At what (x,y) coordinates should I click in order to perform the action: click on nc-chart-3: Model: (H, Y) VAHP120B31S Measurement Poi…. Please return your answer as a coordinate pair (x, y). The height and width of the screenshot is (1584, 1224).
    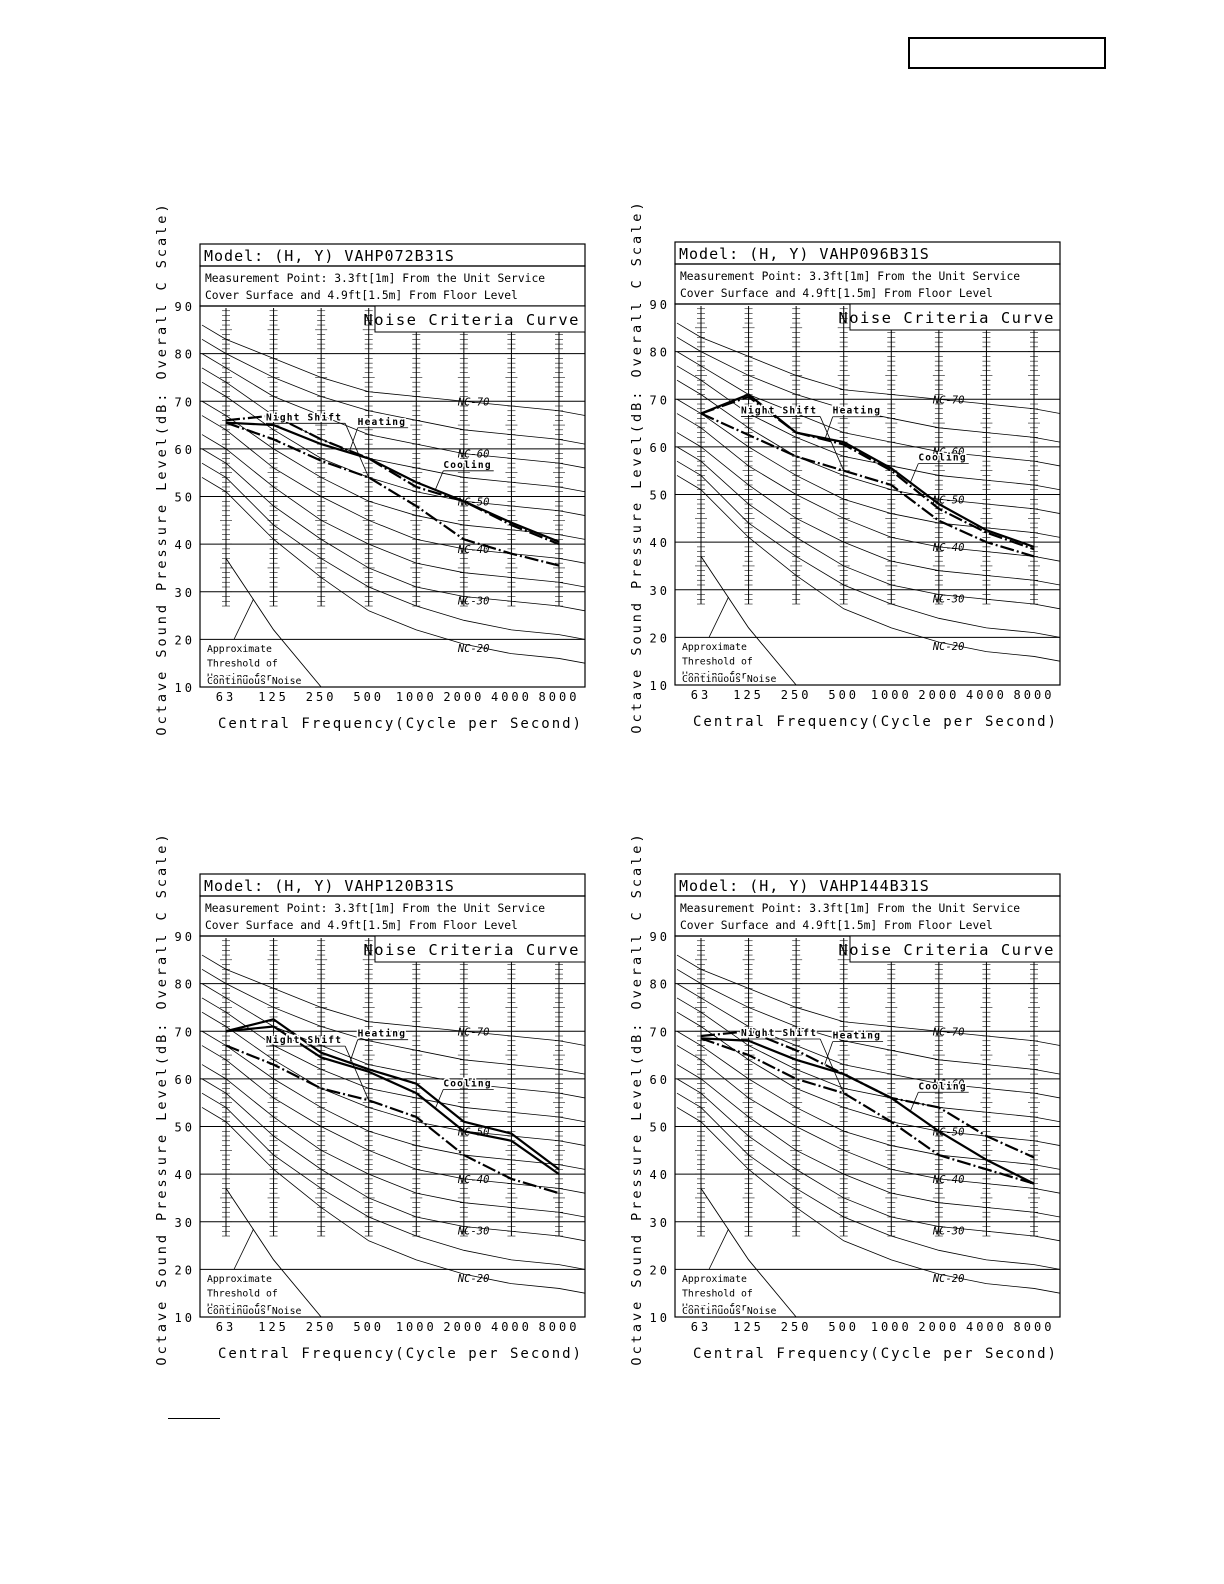
    Looking at the image, I should click on (387, 1113).